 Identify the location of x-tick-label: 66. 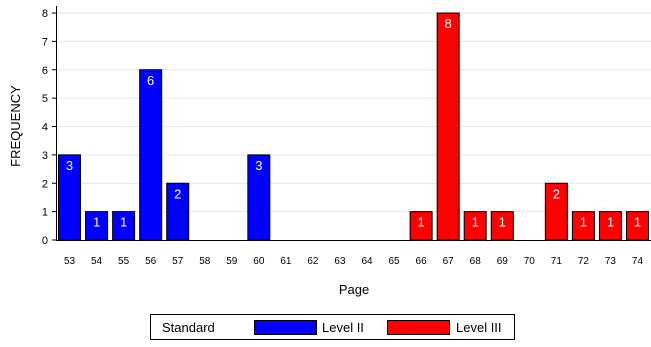
(422, 261).